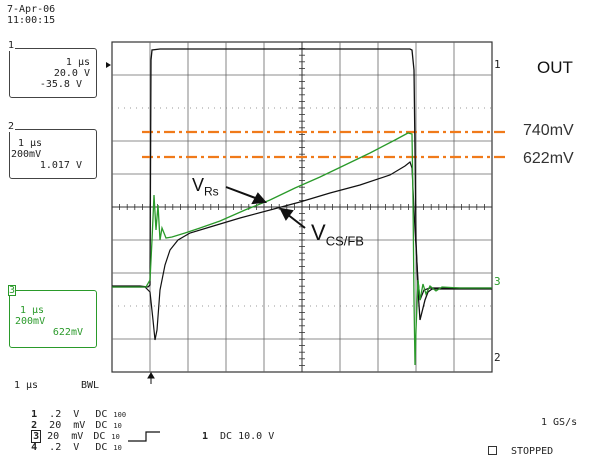 This screenshot has width=591, height=465. I want to click on channel-1-box: 1 1 µs 20.0 V -35.8 V, so click(52, 69).